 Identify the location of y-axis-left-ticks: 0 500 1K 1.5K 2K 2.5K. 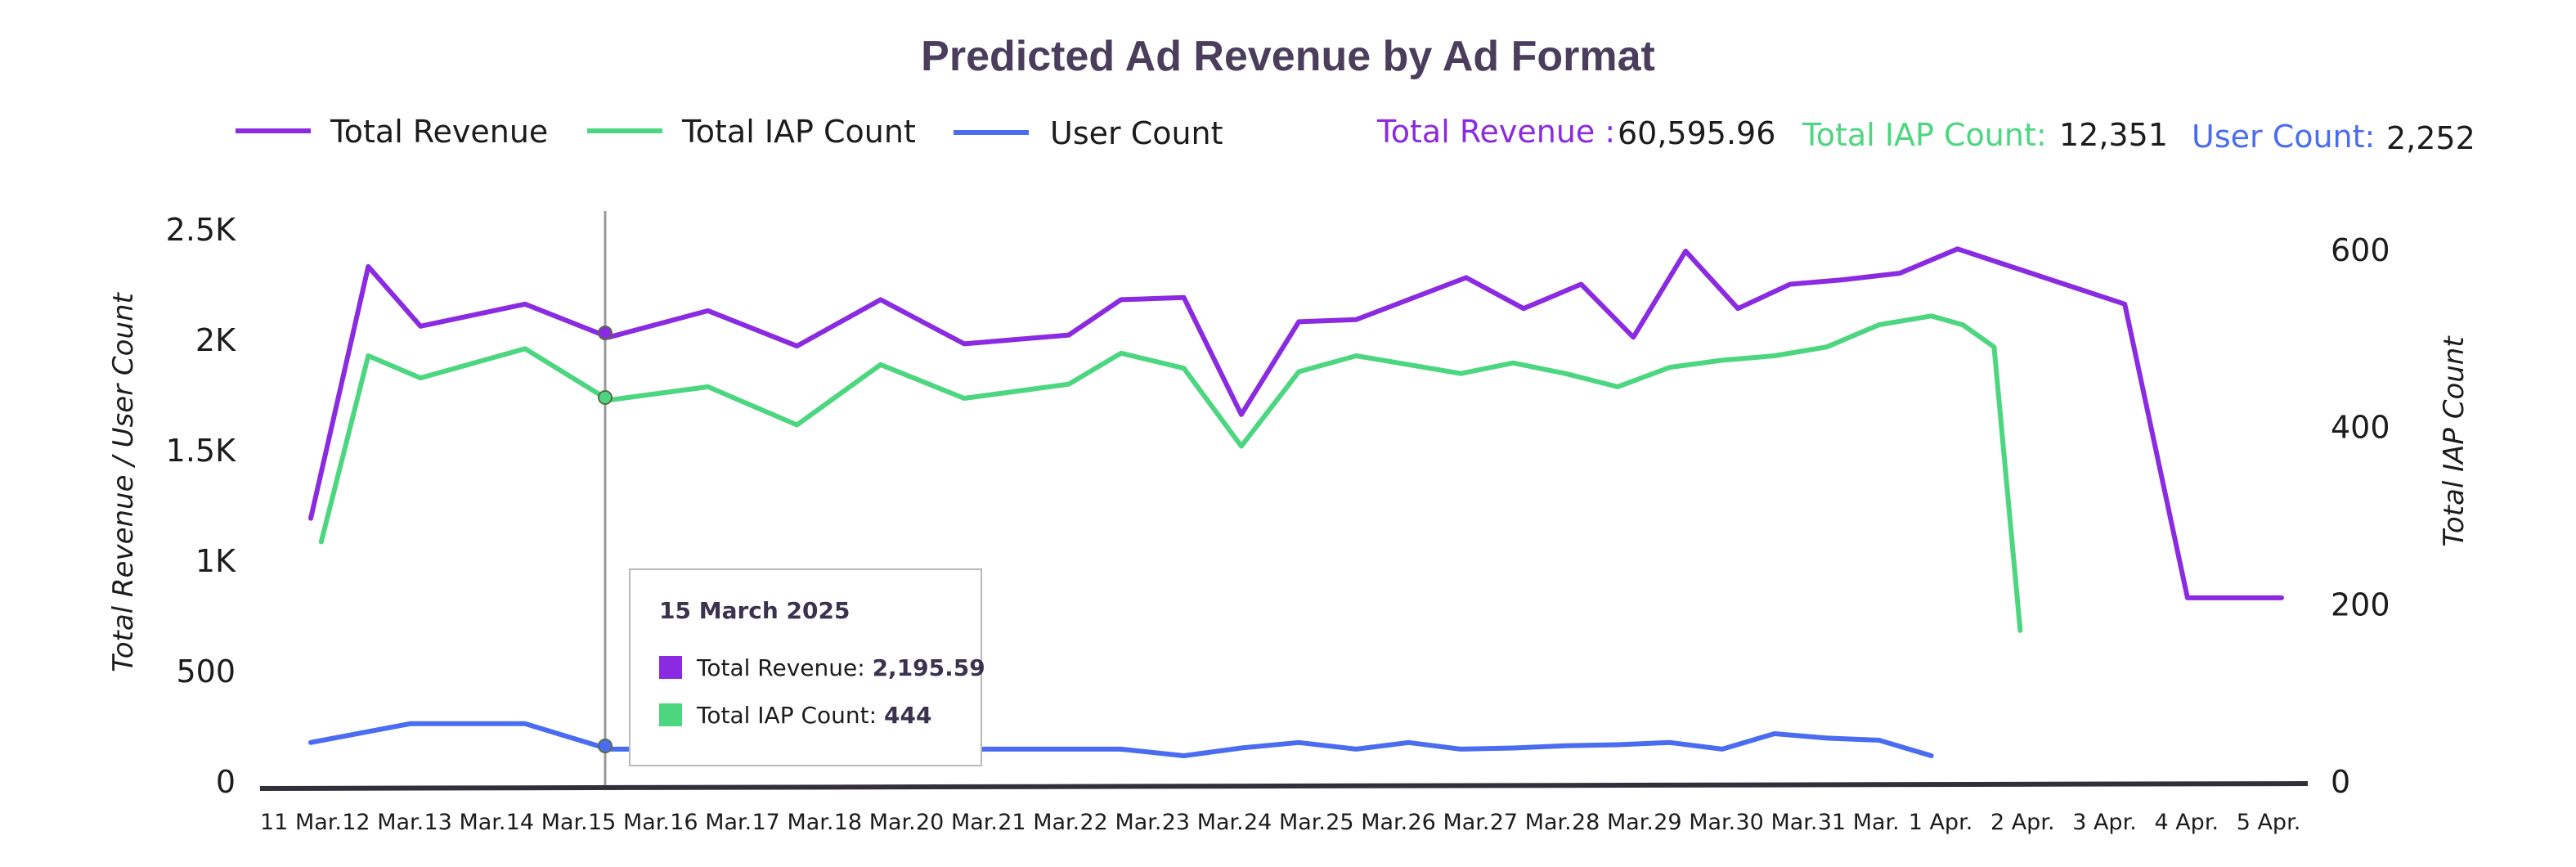
(201, 506).